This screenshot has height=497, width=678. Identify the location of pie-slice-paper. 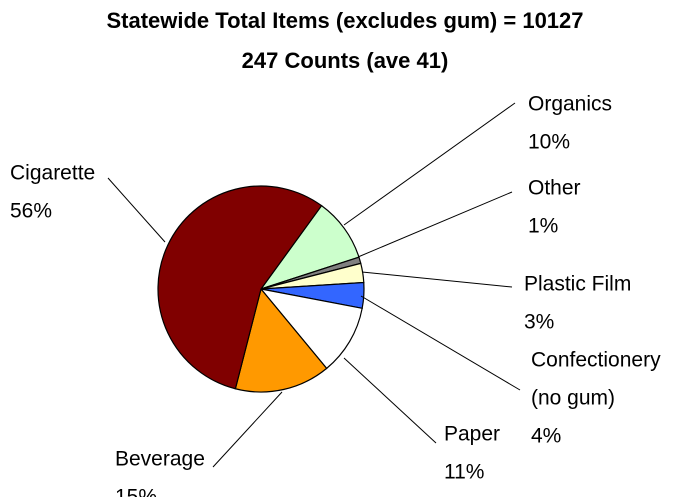
(311, 329).